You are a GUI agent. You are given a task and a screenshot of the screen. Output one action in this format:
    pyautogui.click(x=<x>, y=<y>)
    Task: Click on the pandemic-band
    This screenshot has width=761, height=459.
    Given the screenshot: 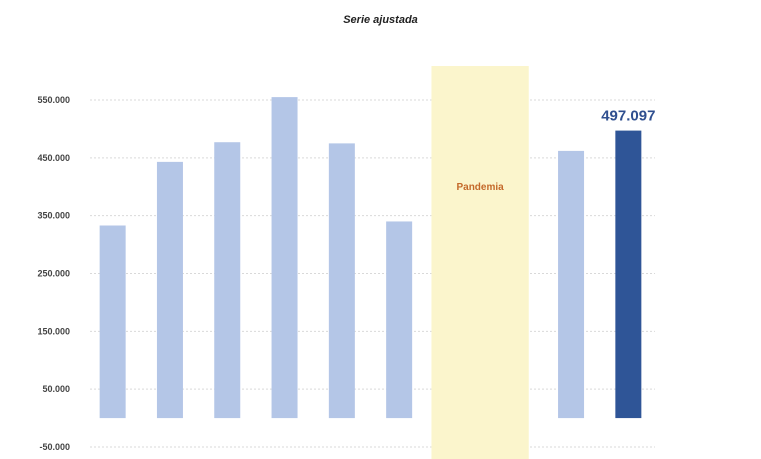 What is the action you would take?
    pyautogui.click(x=480, y=262)
    